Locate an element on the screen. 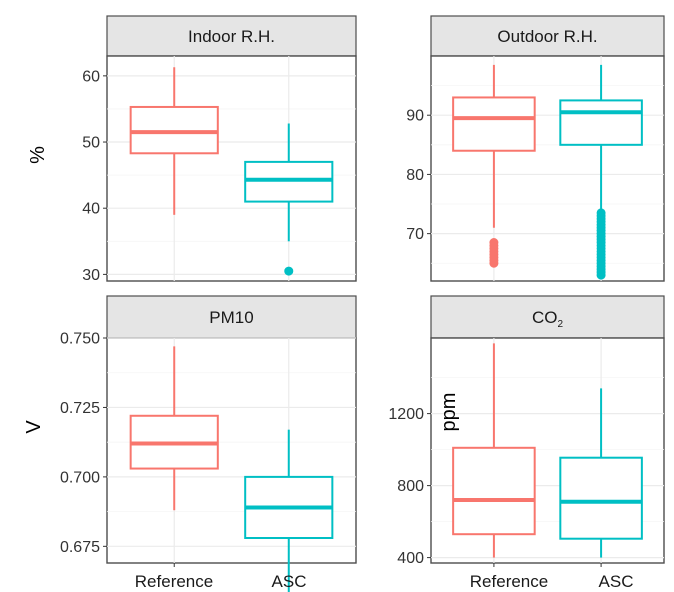 The height and width of the screenshot is (592, 674). x-label-asc-left: ASC is located at coordinates (289, 581).